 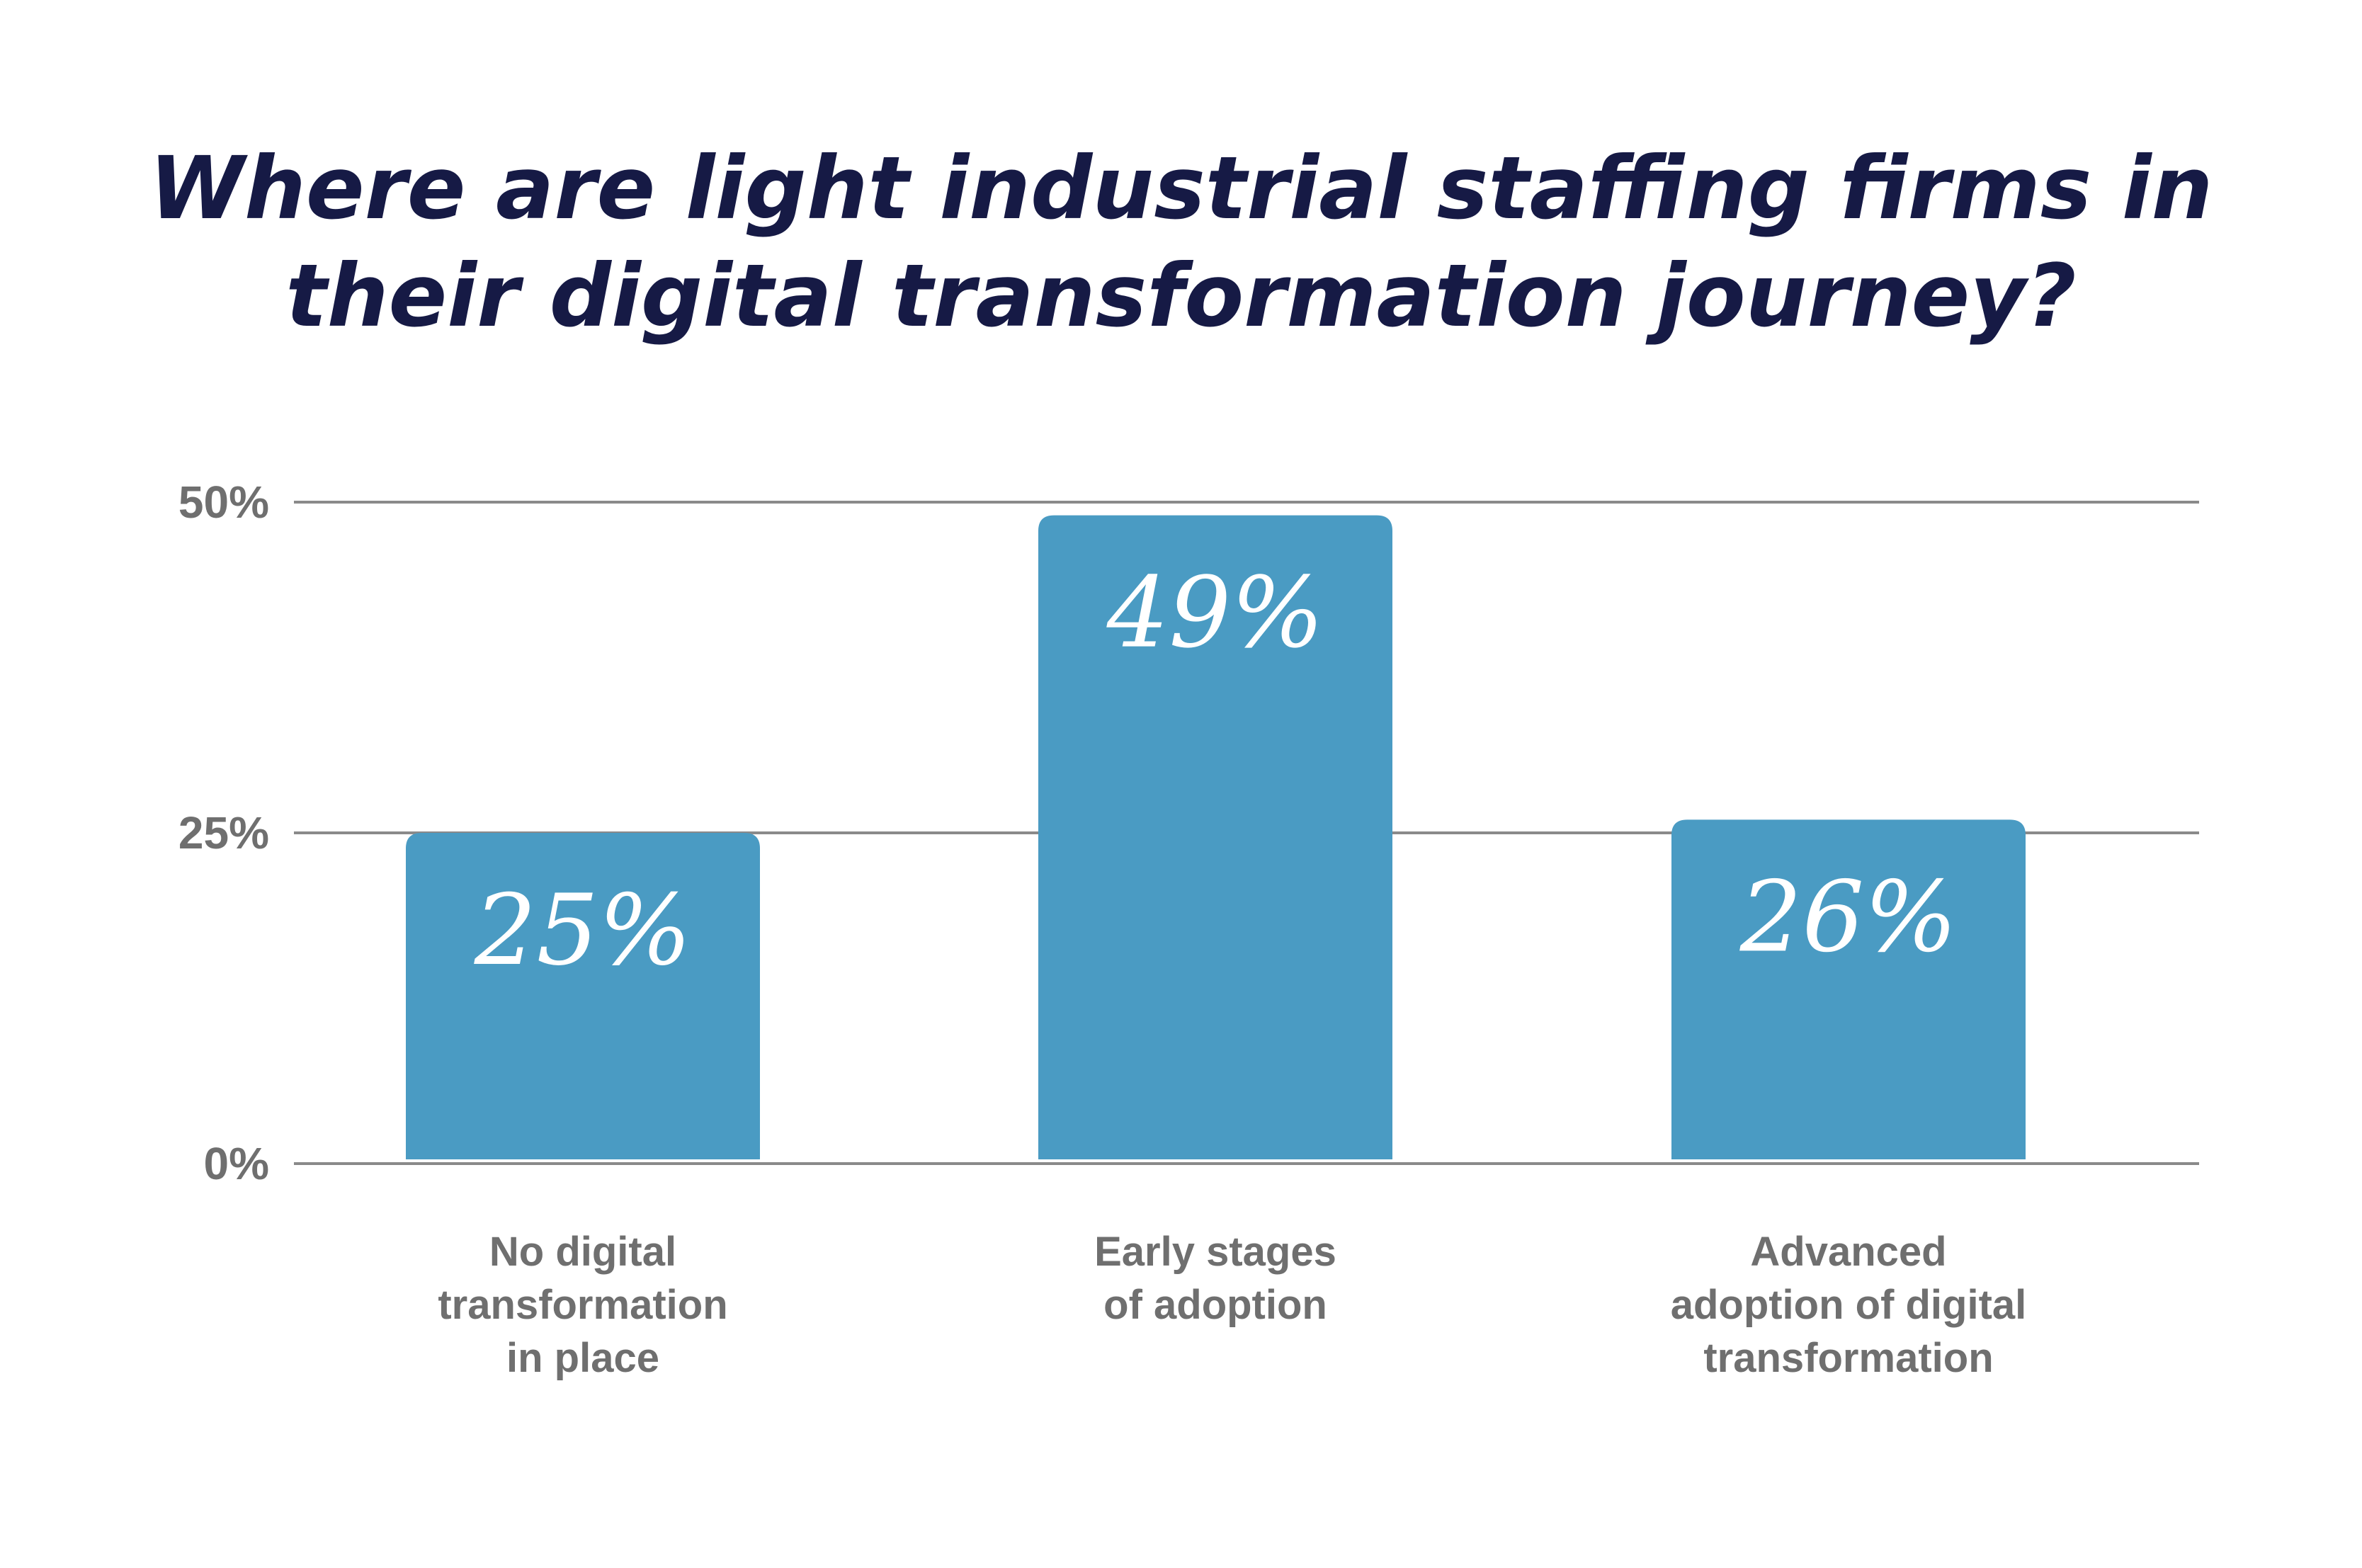 What do you see at coordinates (1215, 1278) in the screenshot?
I see `category-label-early-stages: Early stages of adoption` at bounding box center [1215, 1278].